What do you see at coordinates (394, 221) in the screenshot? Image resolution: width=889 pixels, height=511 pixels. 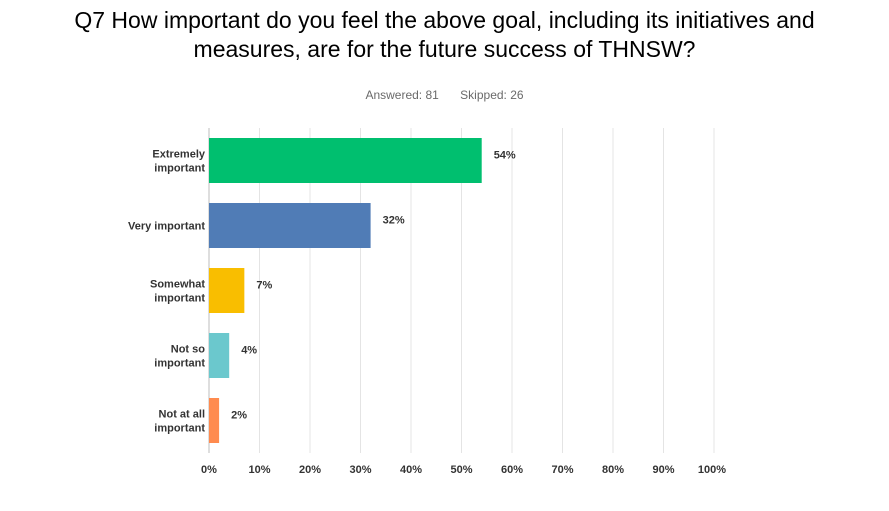 I see `data-label: 32%` at bounding box center [394, 221].